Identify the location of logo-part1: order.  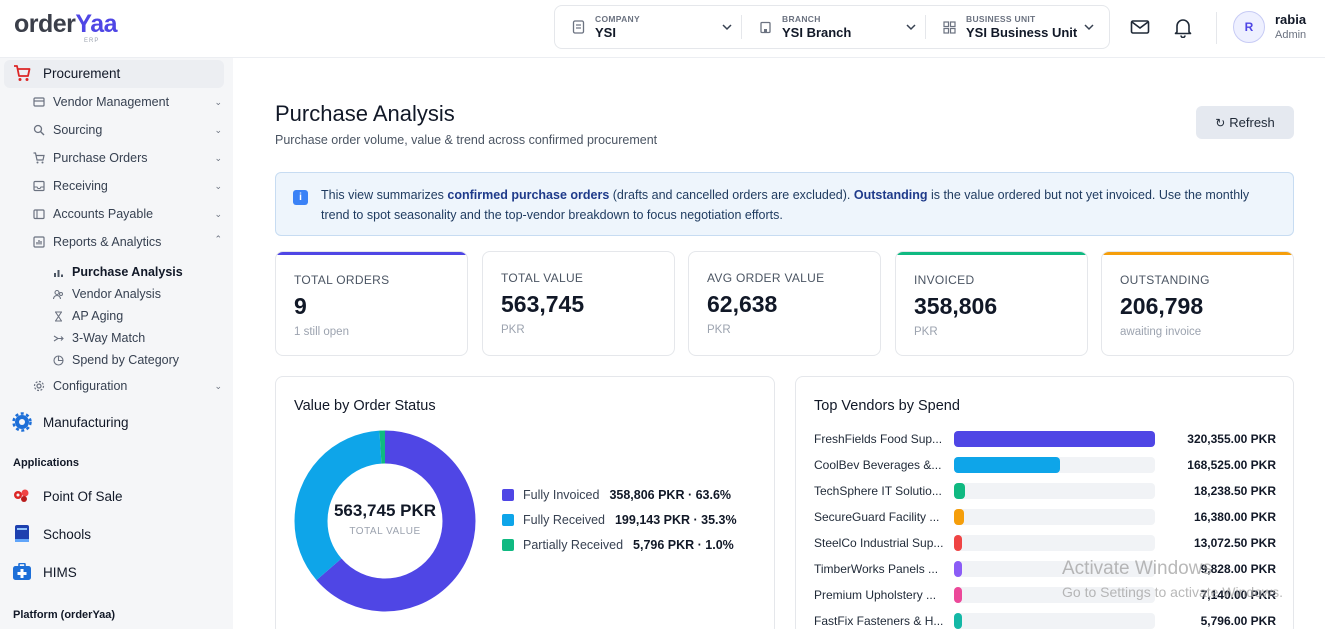
(45, 24).